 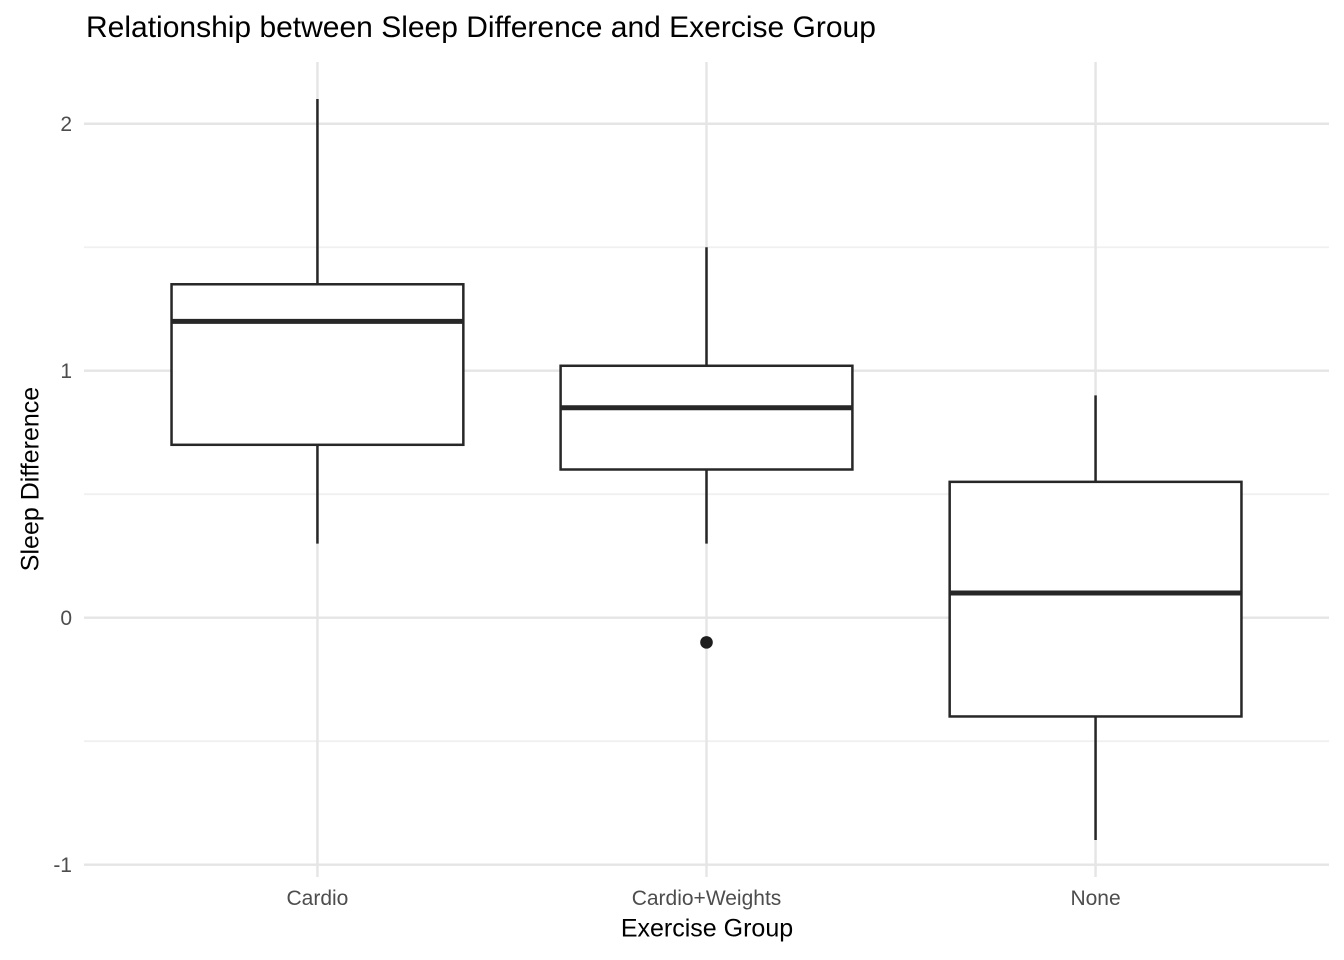 I want to click on y-tick-label: -1, so click(x=62, y=865).